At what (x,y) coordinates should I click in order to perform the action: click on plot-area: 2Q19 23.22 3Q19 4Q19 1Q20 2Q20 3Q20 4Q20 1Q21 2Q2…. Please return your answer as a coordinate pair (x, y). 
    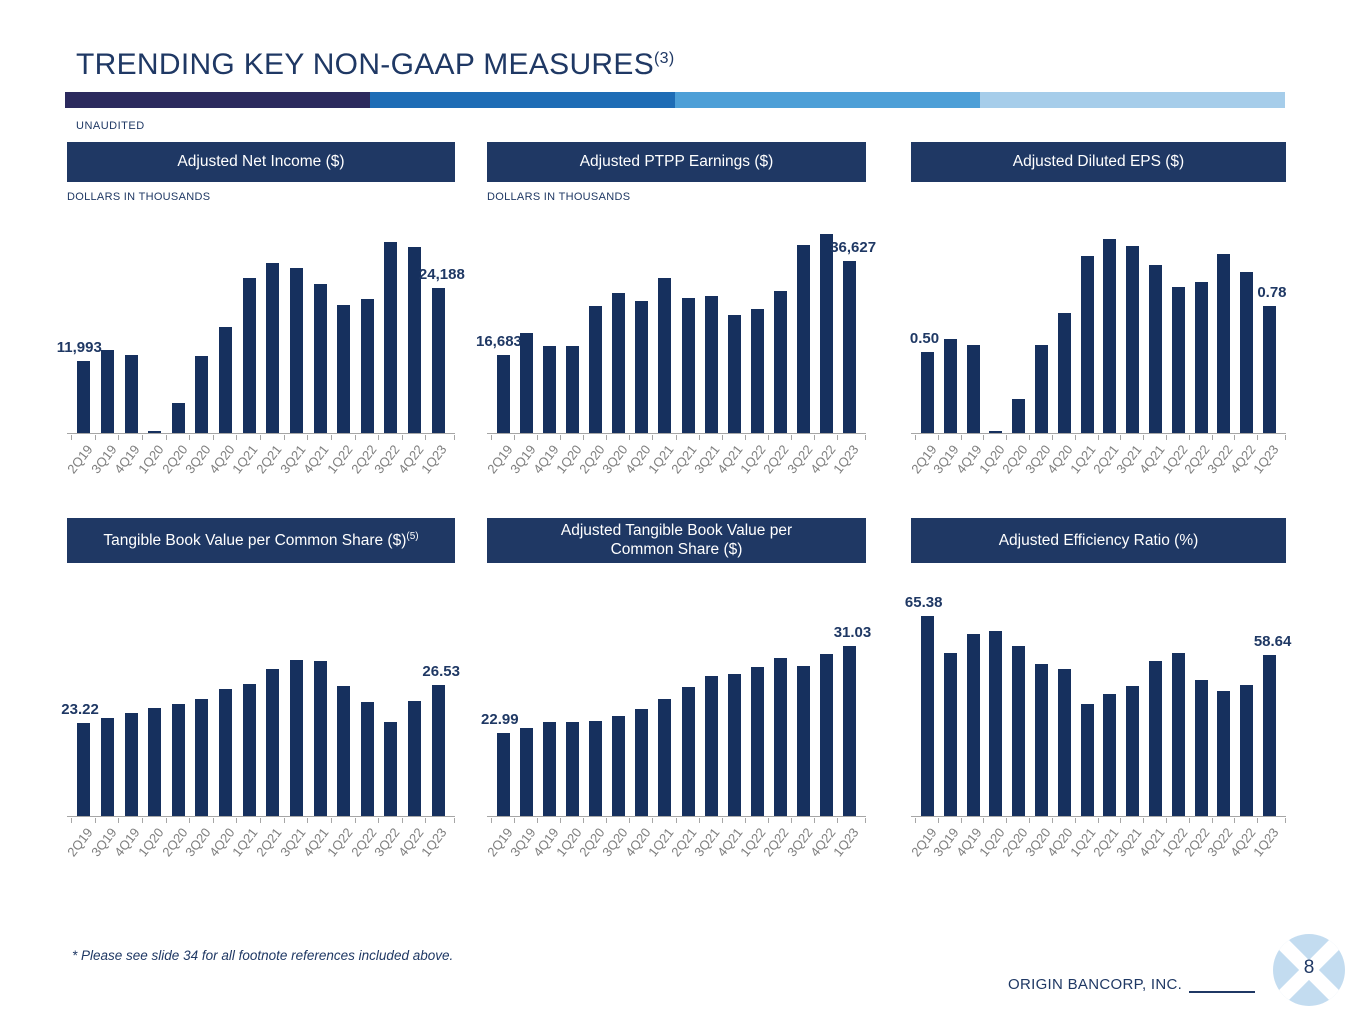
    Looking at the image, I should click on (260, 733).